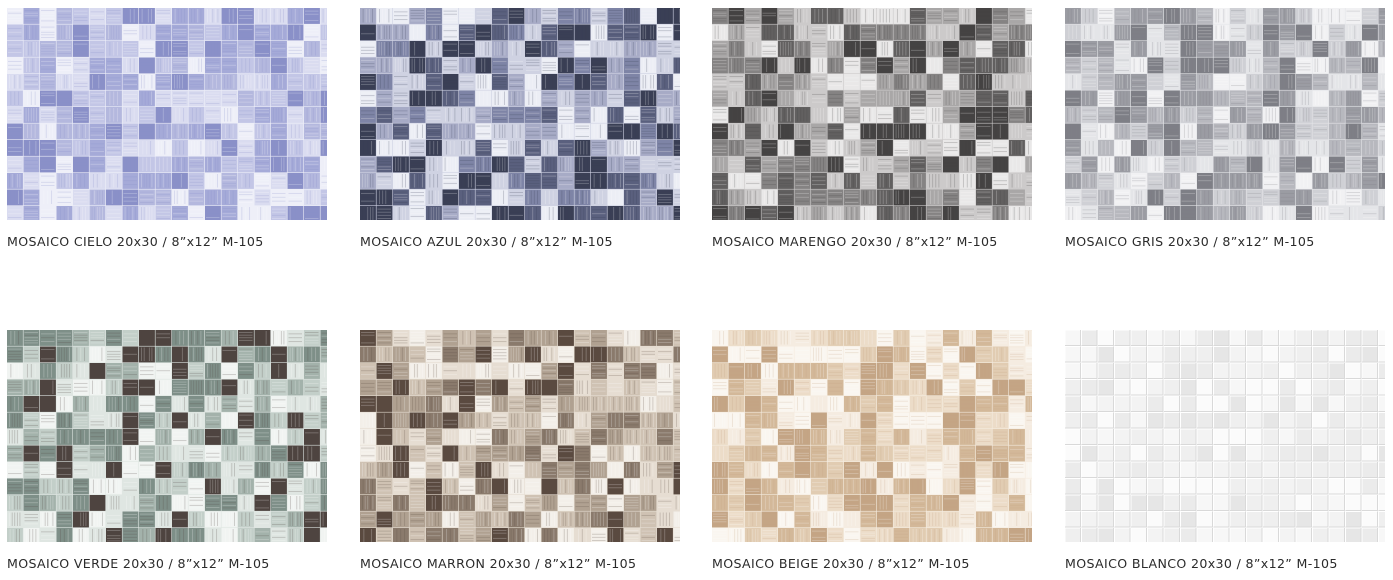 This screenshot has height=580, width=1393. I want to click on tile-swatch-azul, so click(520, 114).